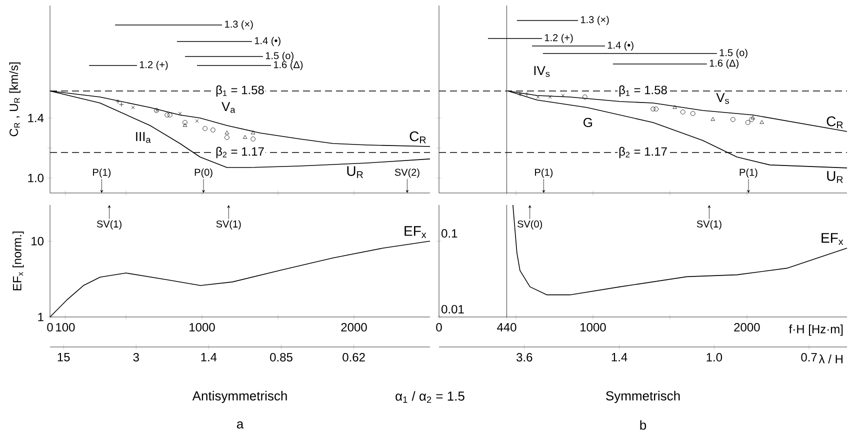 This screenshot has height=436, width=849. What do you see at coordinates (36, 178) in the screenshot?
I see `y-tick-label: 1.0` at bounding box center [36, 178].